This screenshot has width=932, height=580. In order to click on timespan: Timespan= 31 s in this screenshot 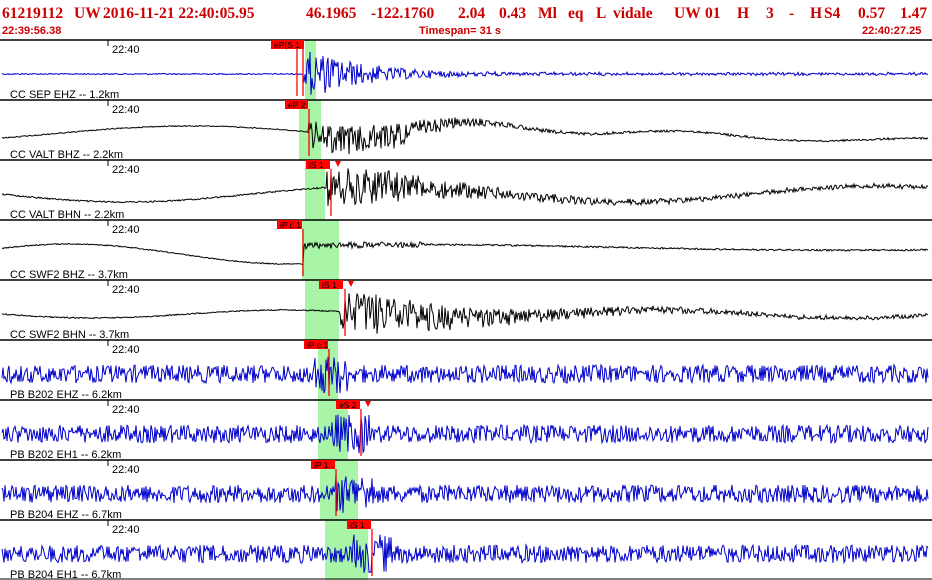, I will do `click(460, 31)`.